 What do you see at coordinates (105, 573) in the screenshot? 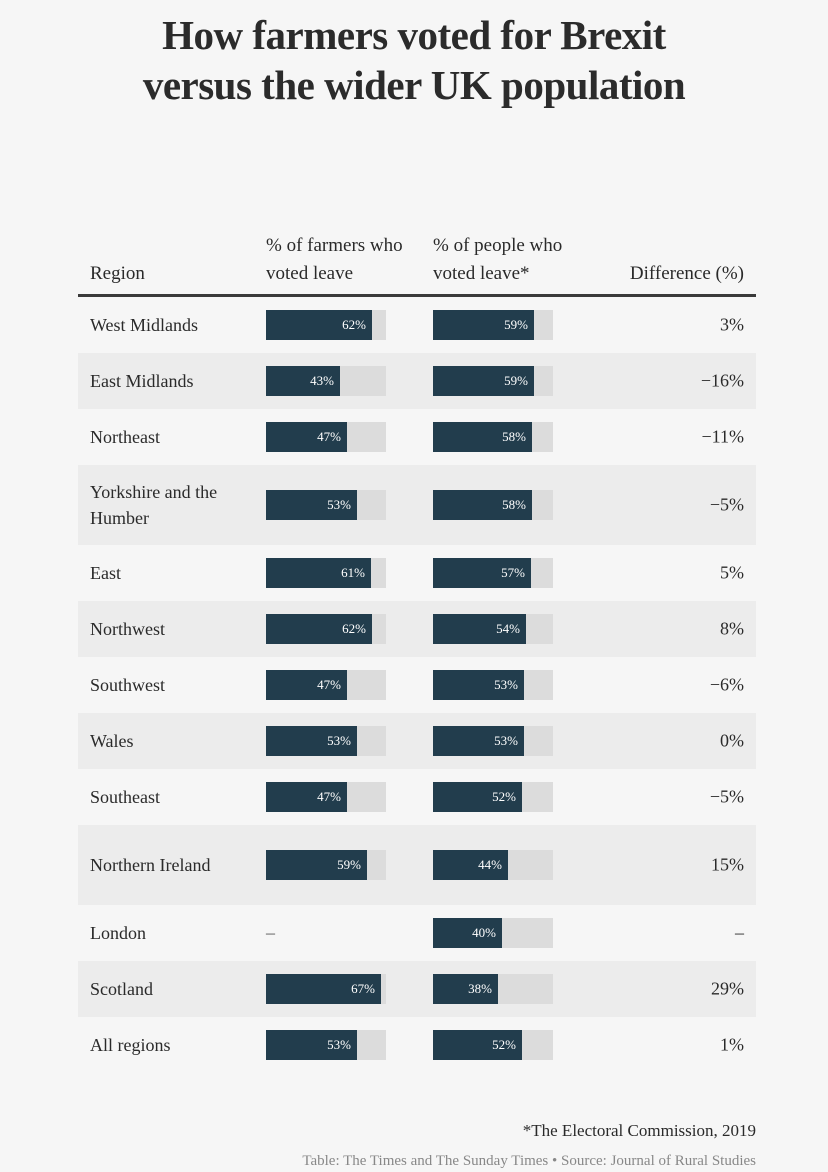
I see `region-label: East` at bounding box center [105, 573].